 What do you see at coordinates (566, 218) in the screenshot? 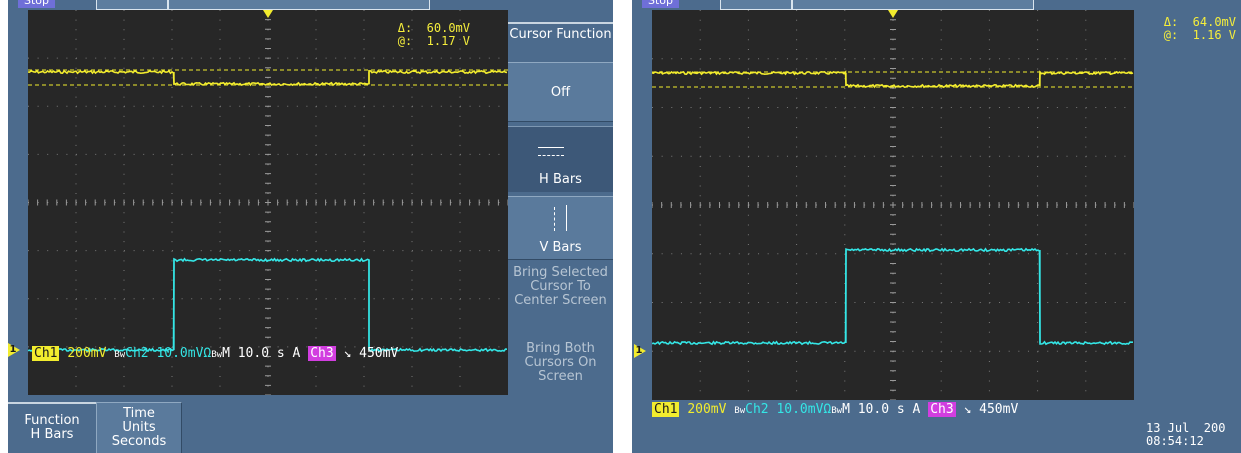
I see `v-bar-solid-icon` at bounding box center [566, 218].